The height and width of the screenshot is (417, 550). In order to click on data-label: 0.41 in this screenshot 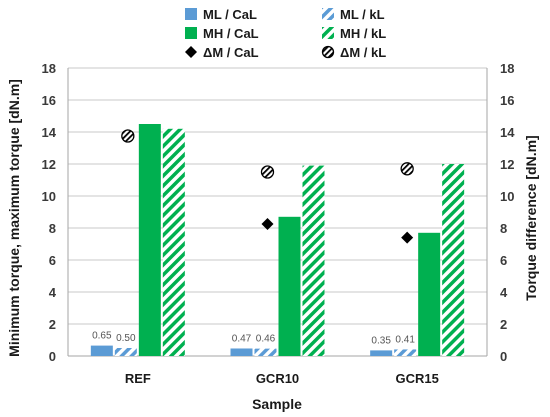, I will do `click(405, 339)`.